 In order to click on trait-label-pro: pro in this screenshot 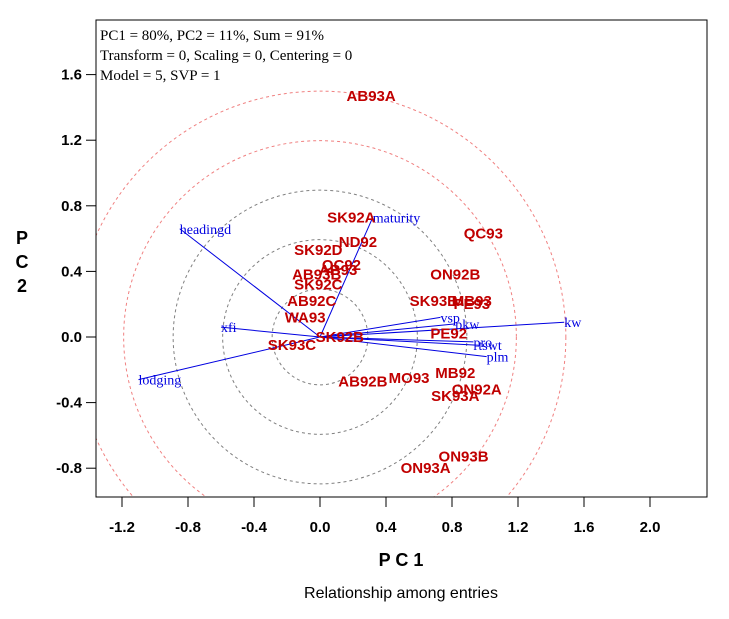, I will do `click(482, 343)`.